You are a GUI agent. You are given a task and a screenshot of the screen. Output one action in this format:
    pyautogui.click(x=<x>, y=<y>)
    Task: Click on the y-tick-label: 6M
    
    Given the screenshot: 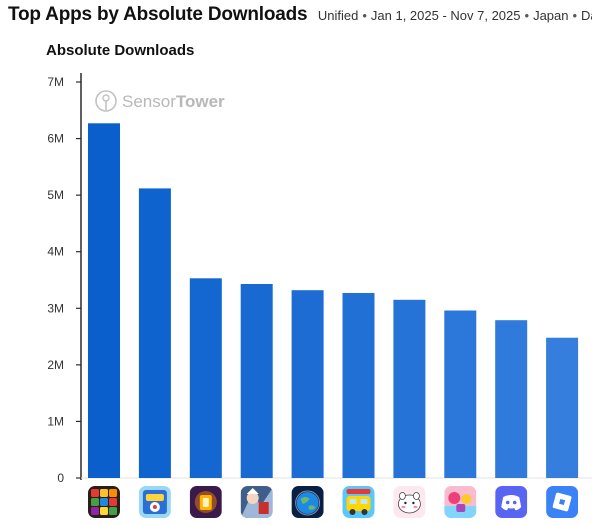 What is the action you would take?
    pyautogui.click(x=55, y=139)
    